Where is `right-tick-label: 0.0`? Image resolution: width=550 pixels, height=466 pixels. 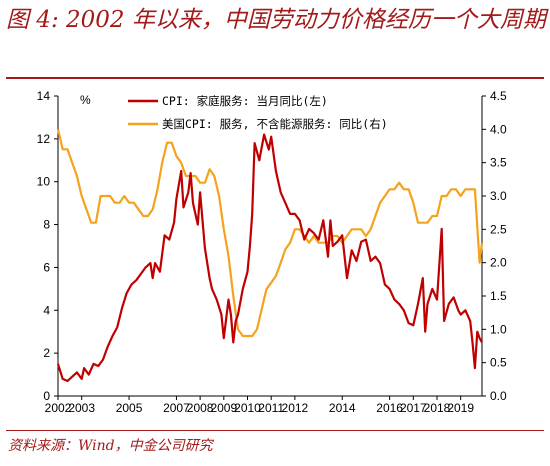 right-tick-label: 0.0 is located at coordinates (498, 396).